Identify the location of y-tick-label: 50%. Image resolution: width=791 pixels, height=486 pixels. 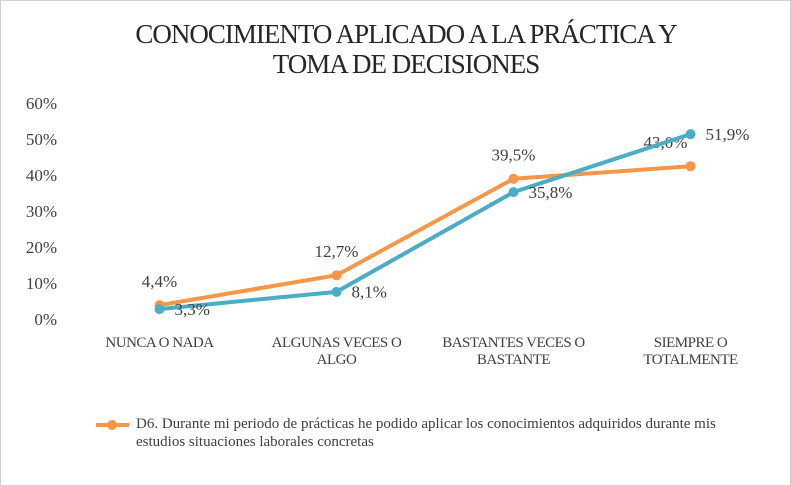
(41, 139).